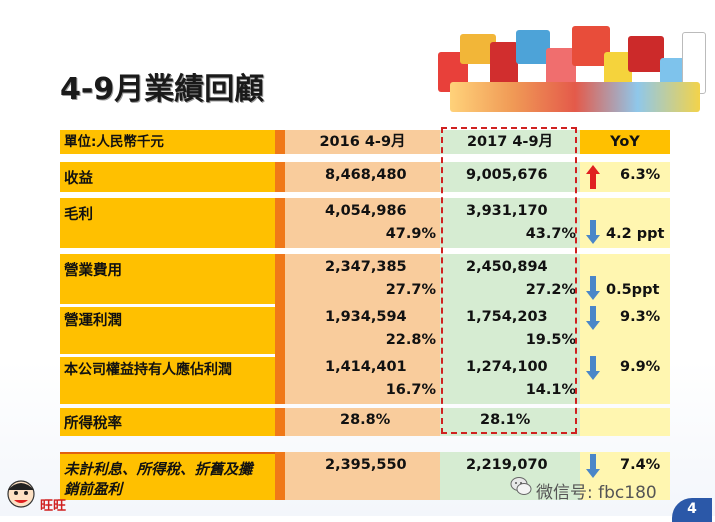 This screenshot has height=522, width=715. I want to click on wechat-icon, so click(521, 486).